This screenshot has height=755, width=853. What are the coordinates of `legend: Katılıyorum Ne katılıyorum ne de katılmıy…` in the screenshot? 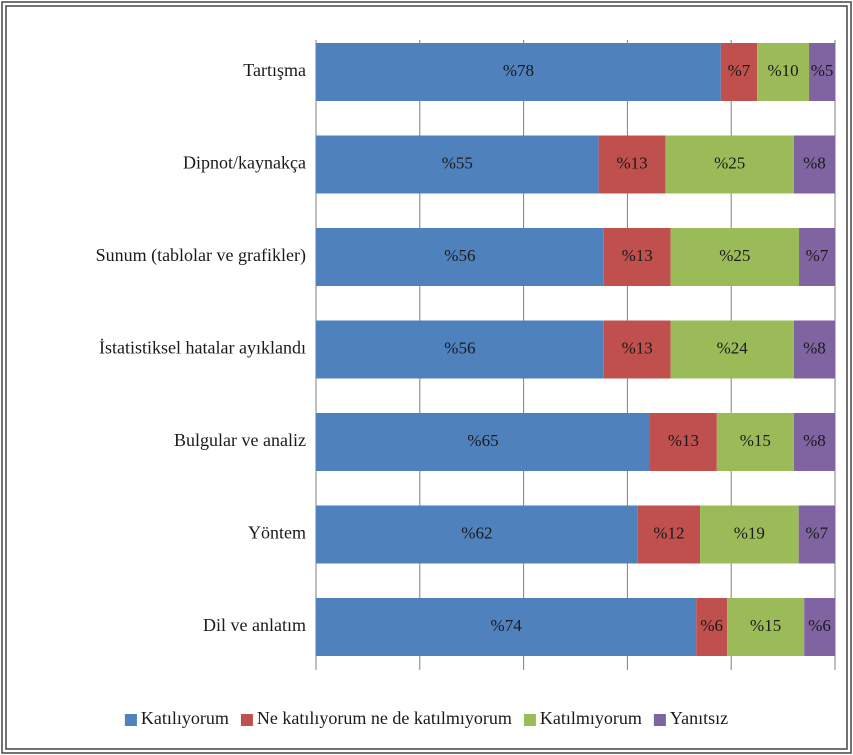 It's located at (426, 718).